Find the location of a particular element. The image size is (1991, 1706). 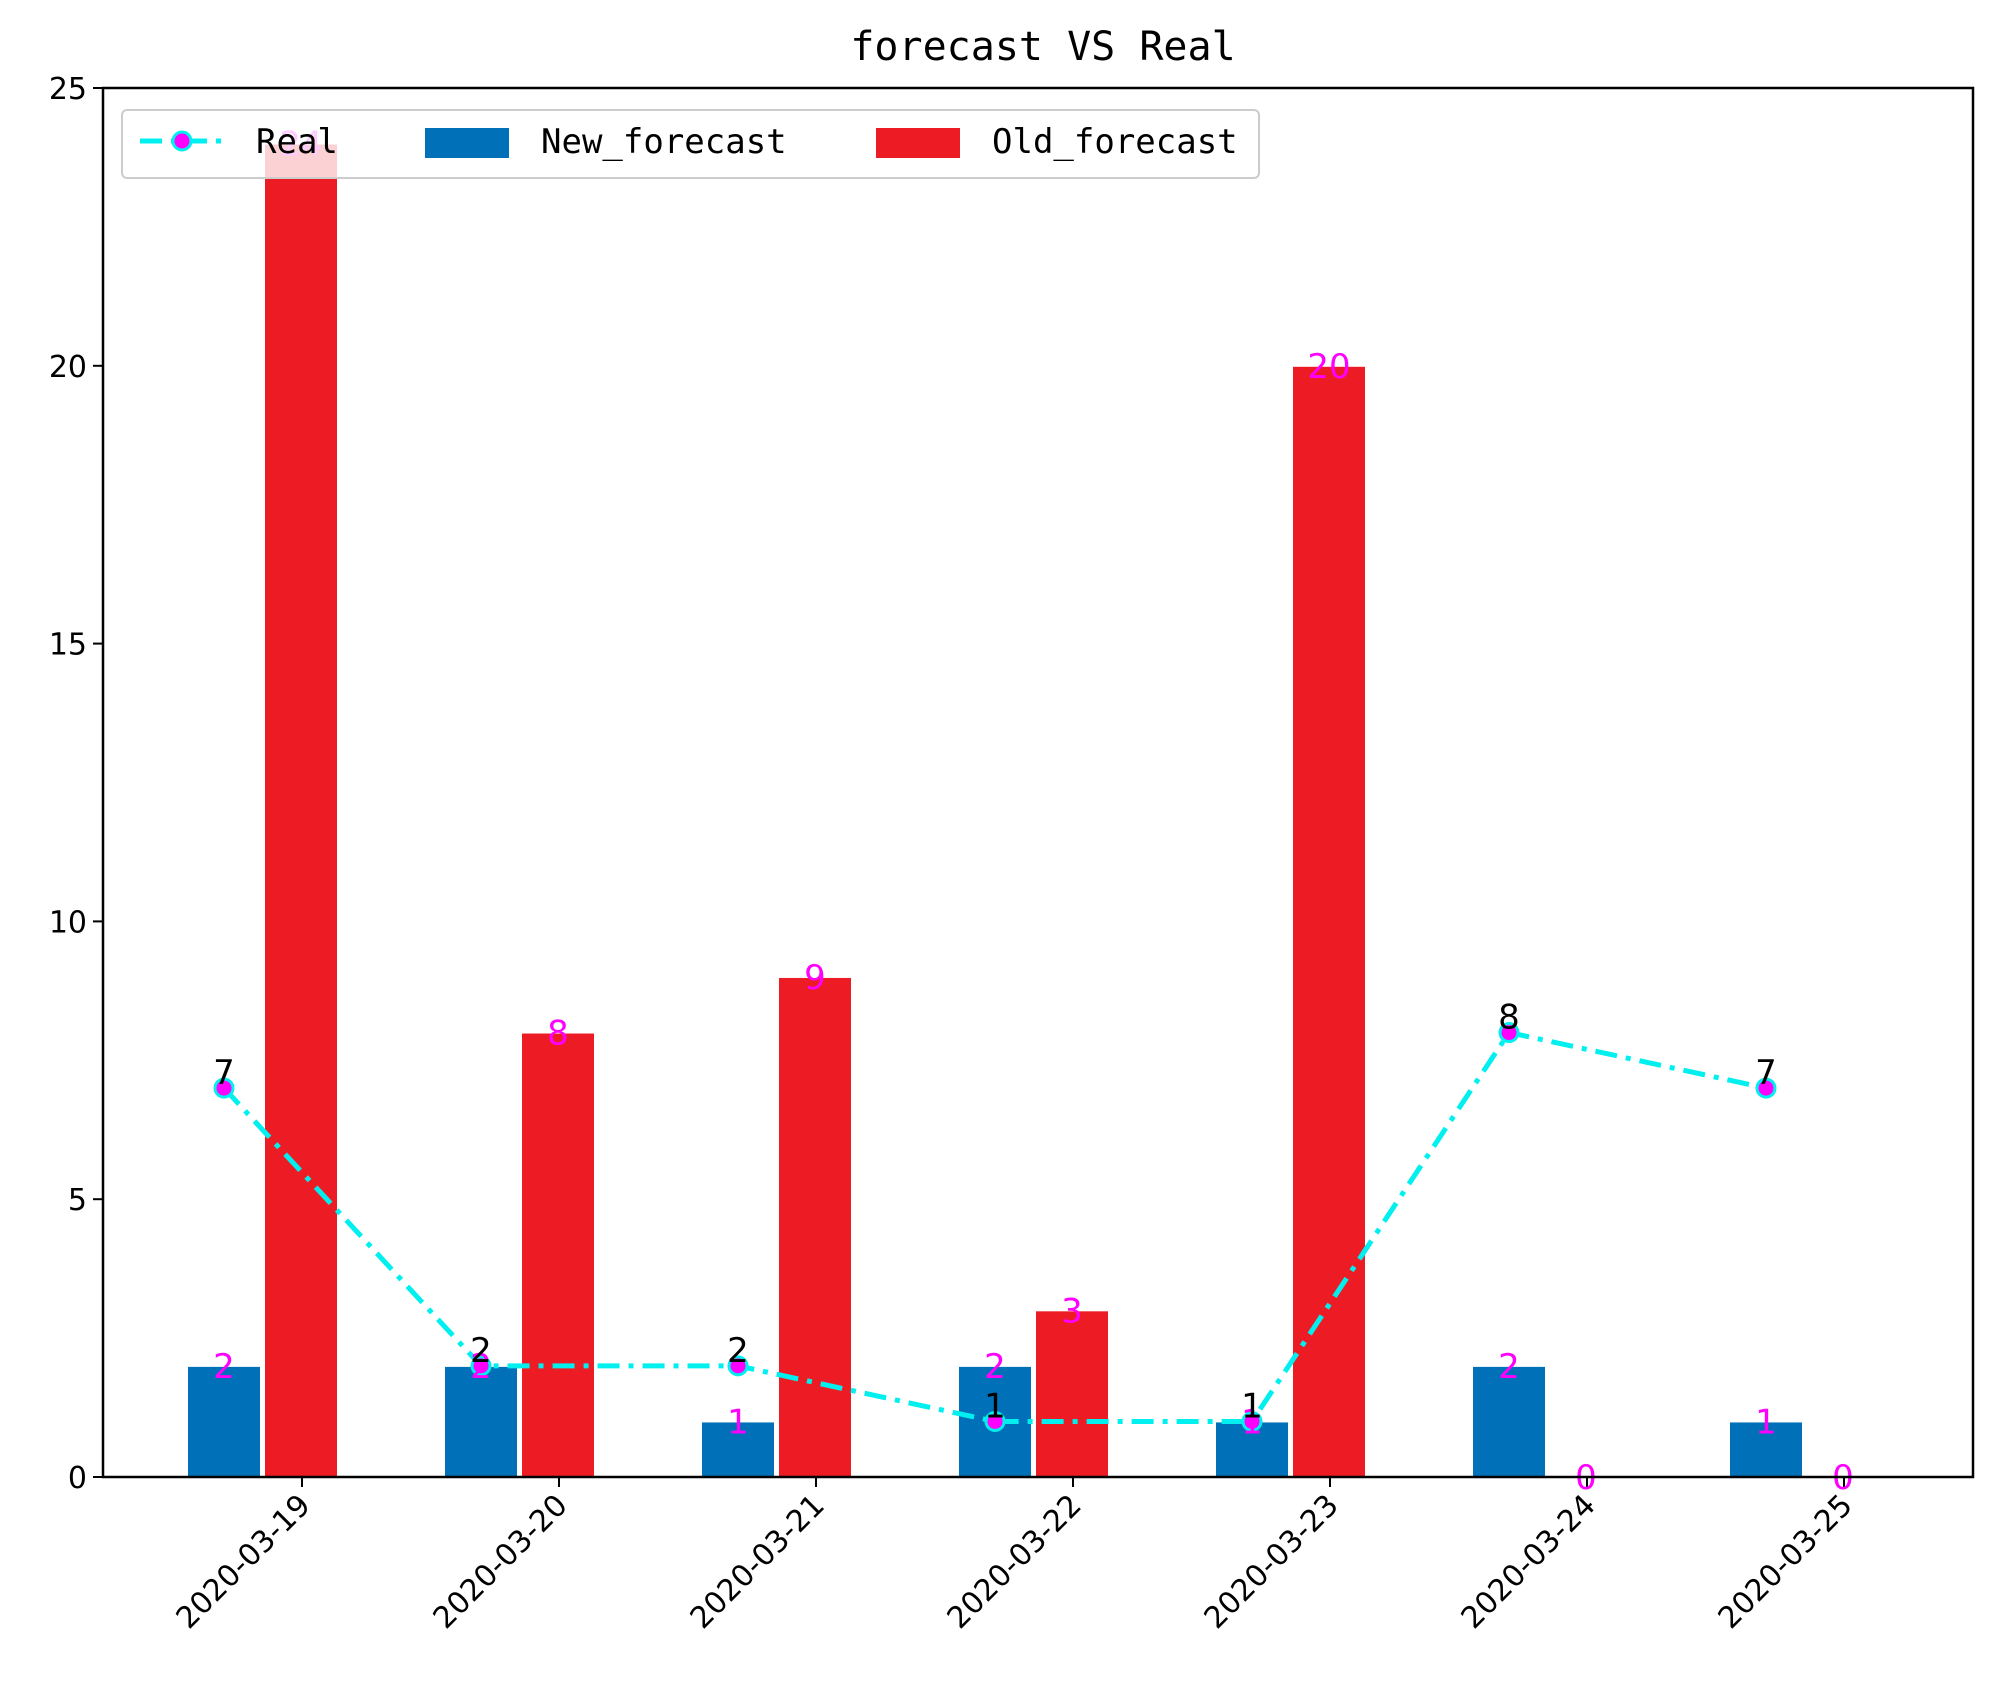

old-forecast-value-label: 3 is located at coordinates (1072, 1311).